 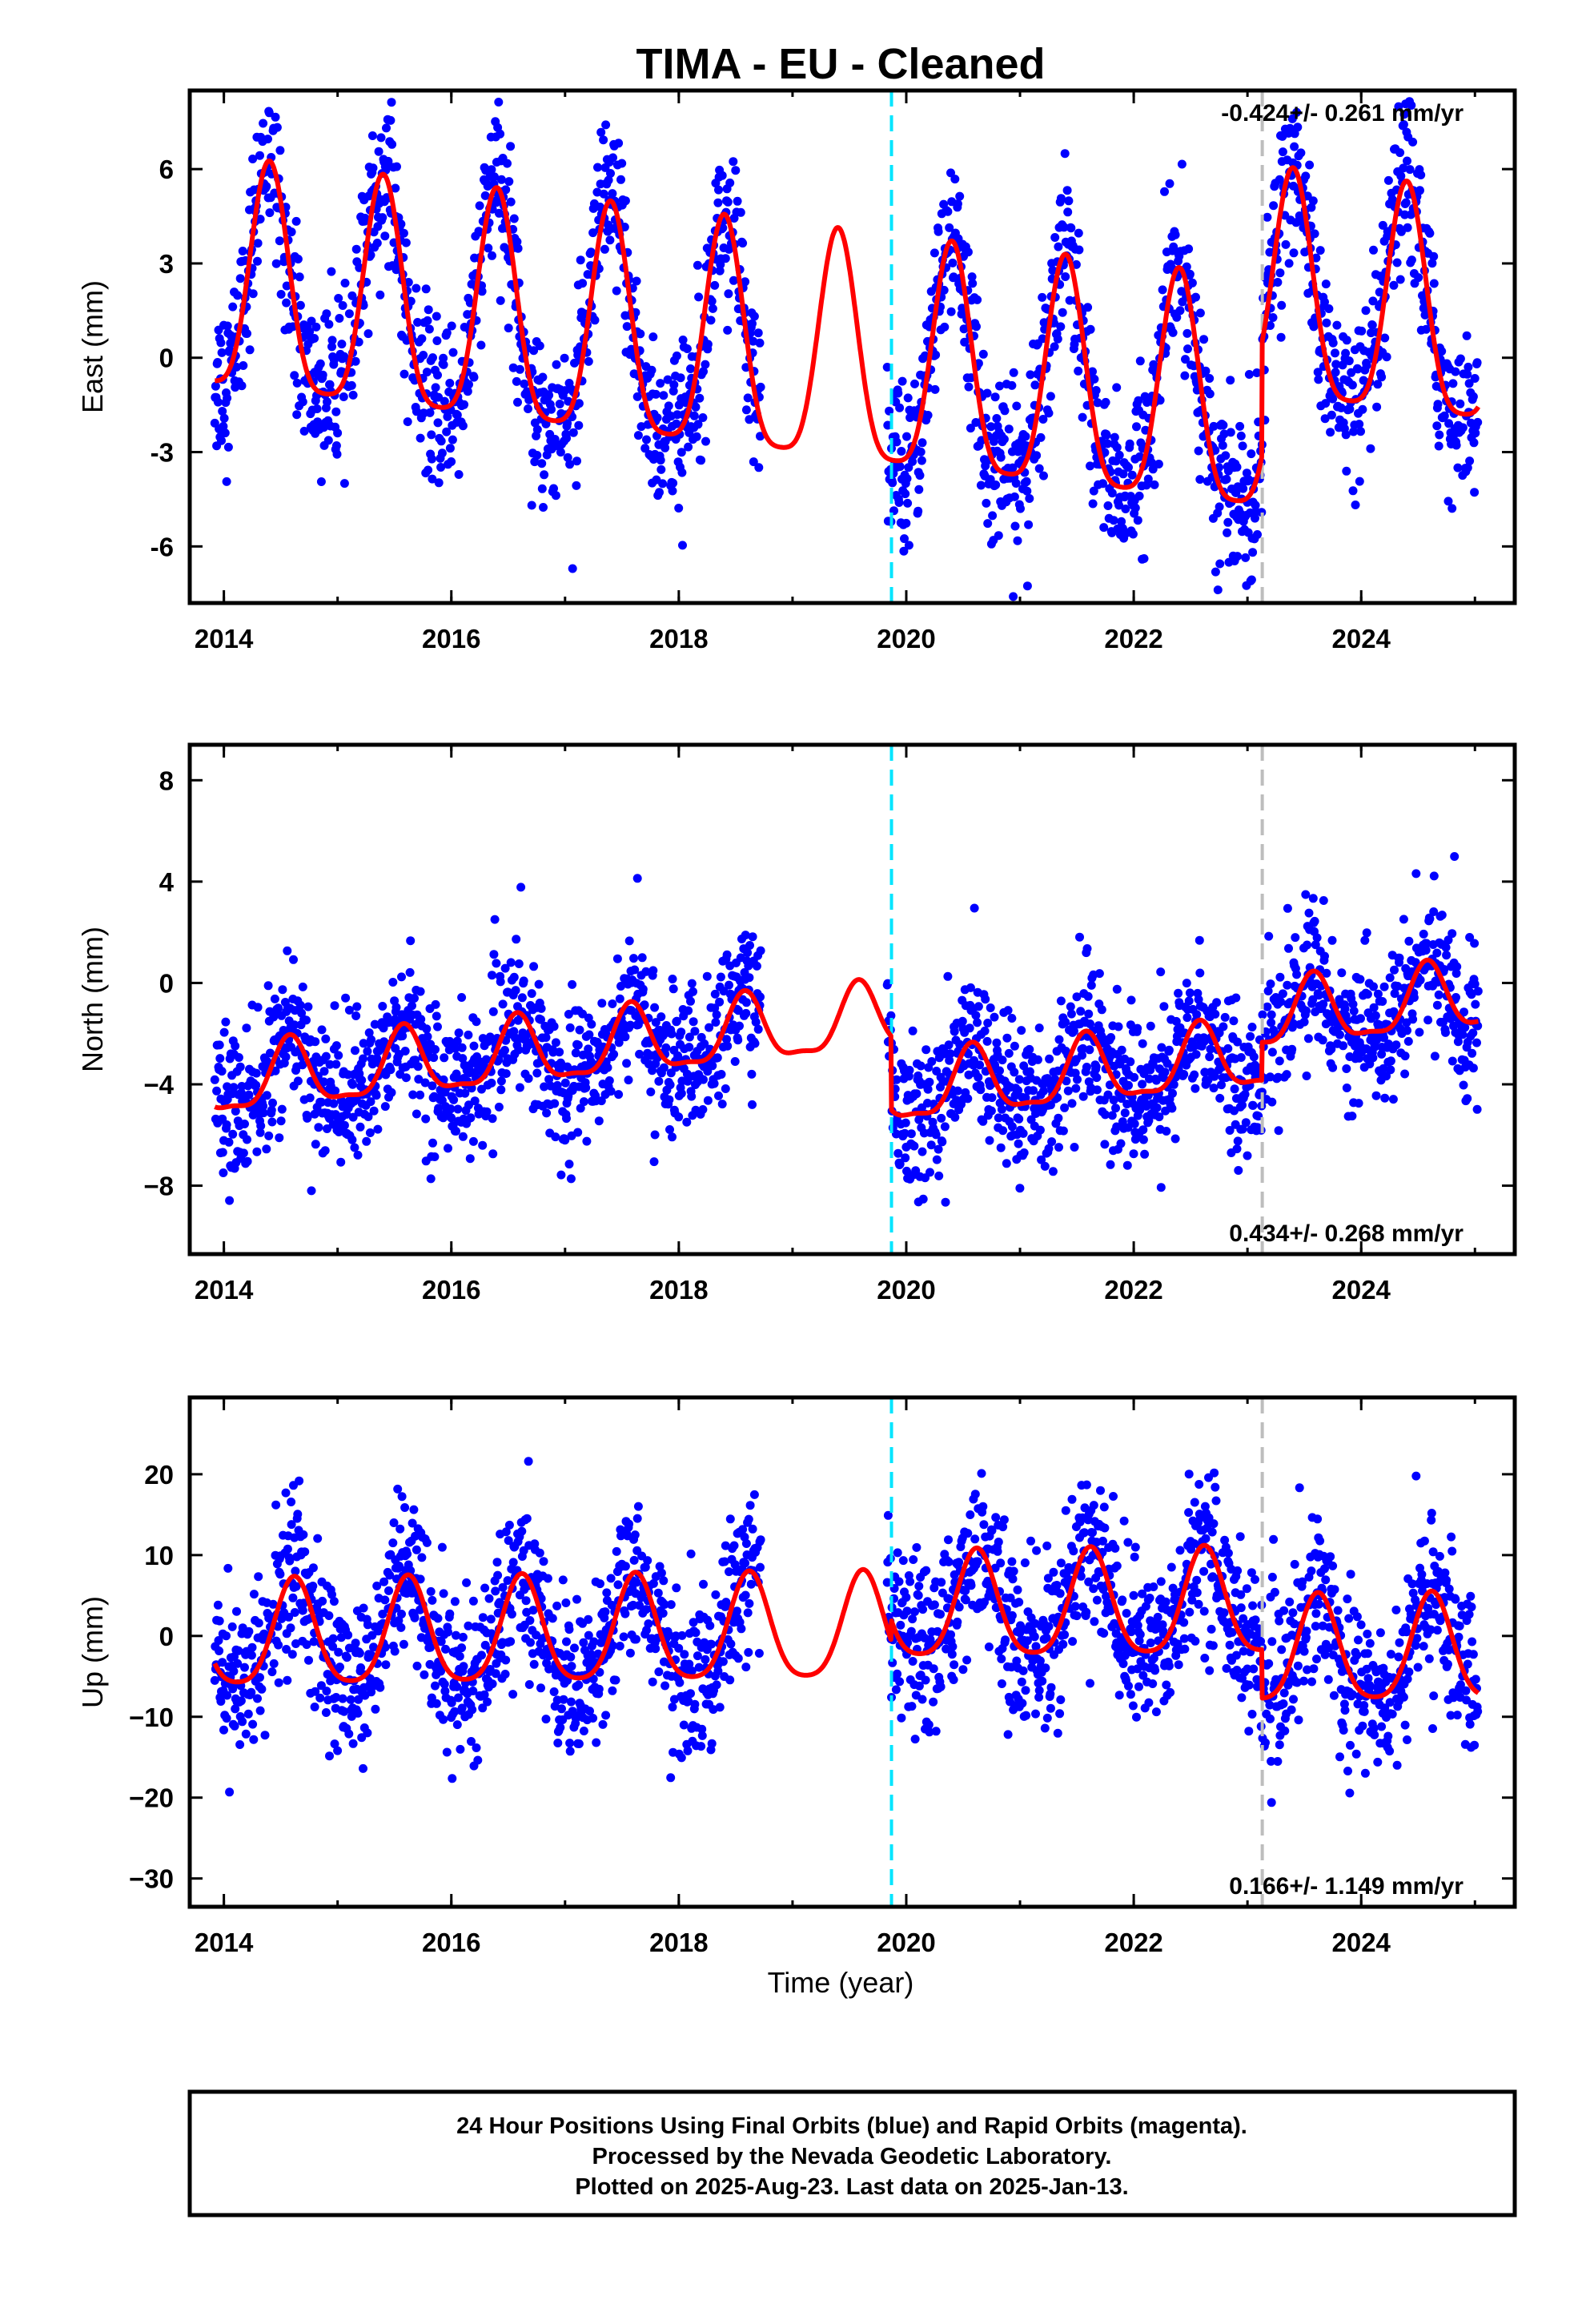 I want to click on north-points, so click(x=847, y=1029).